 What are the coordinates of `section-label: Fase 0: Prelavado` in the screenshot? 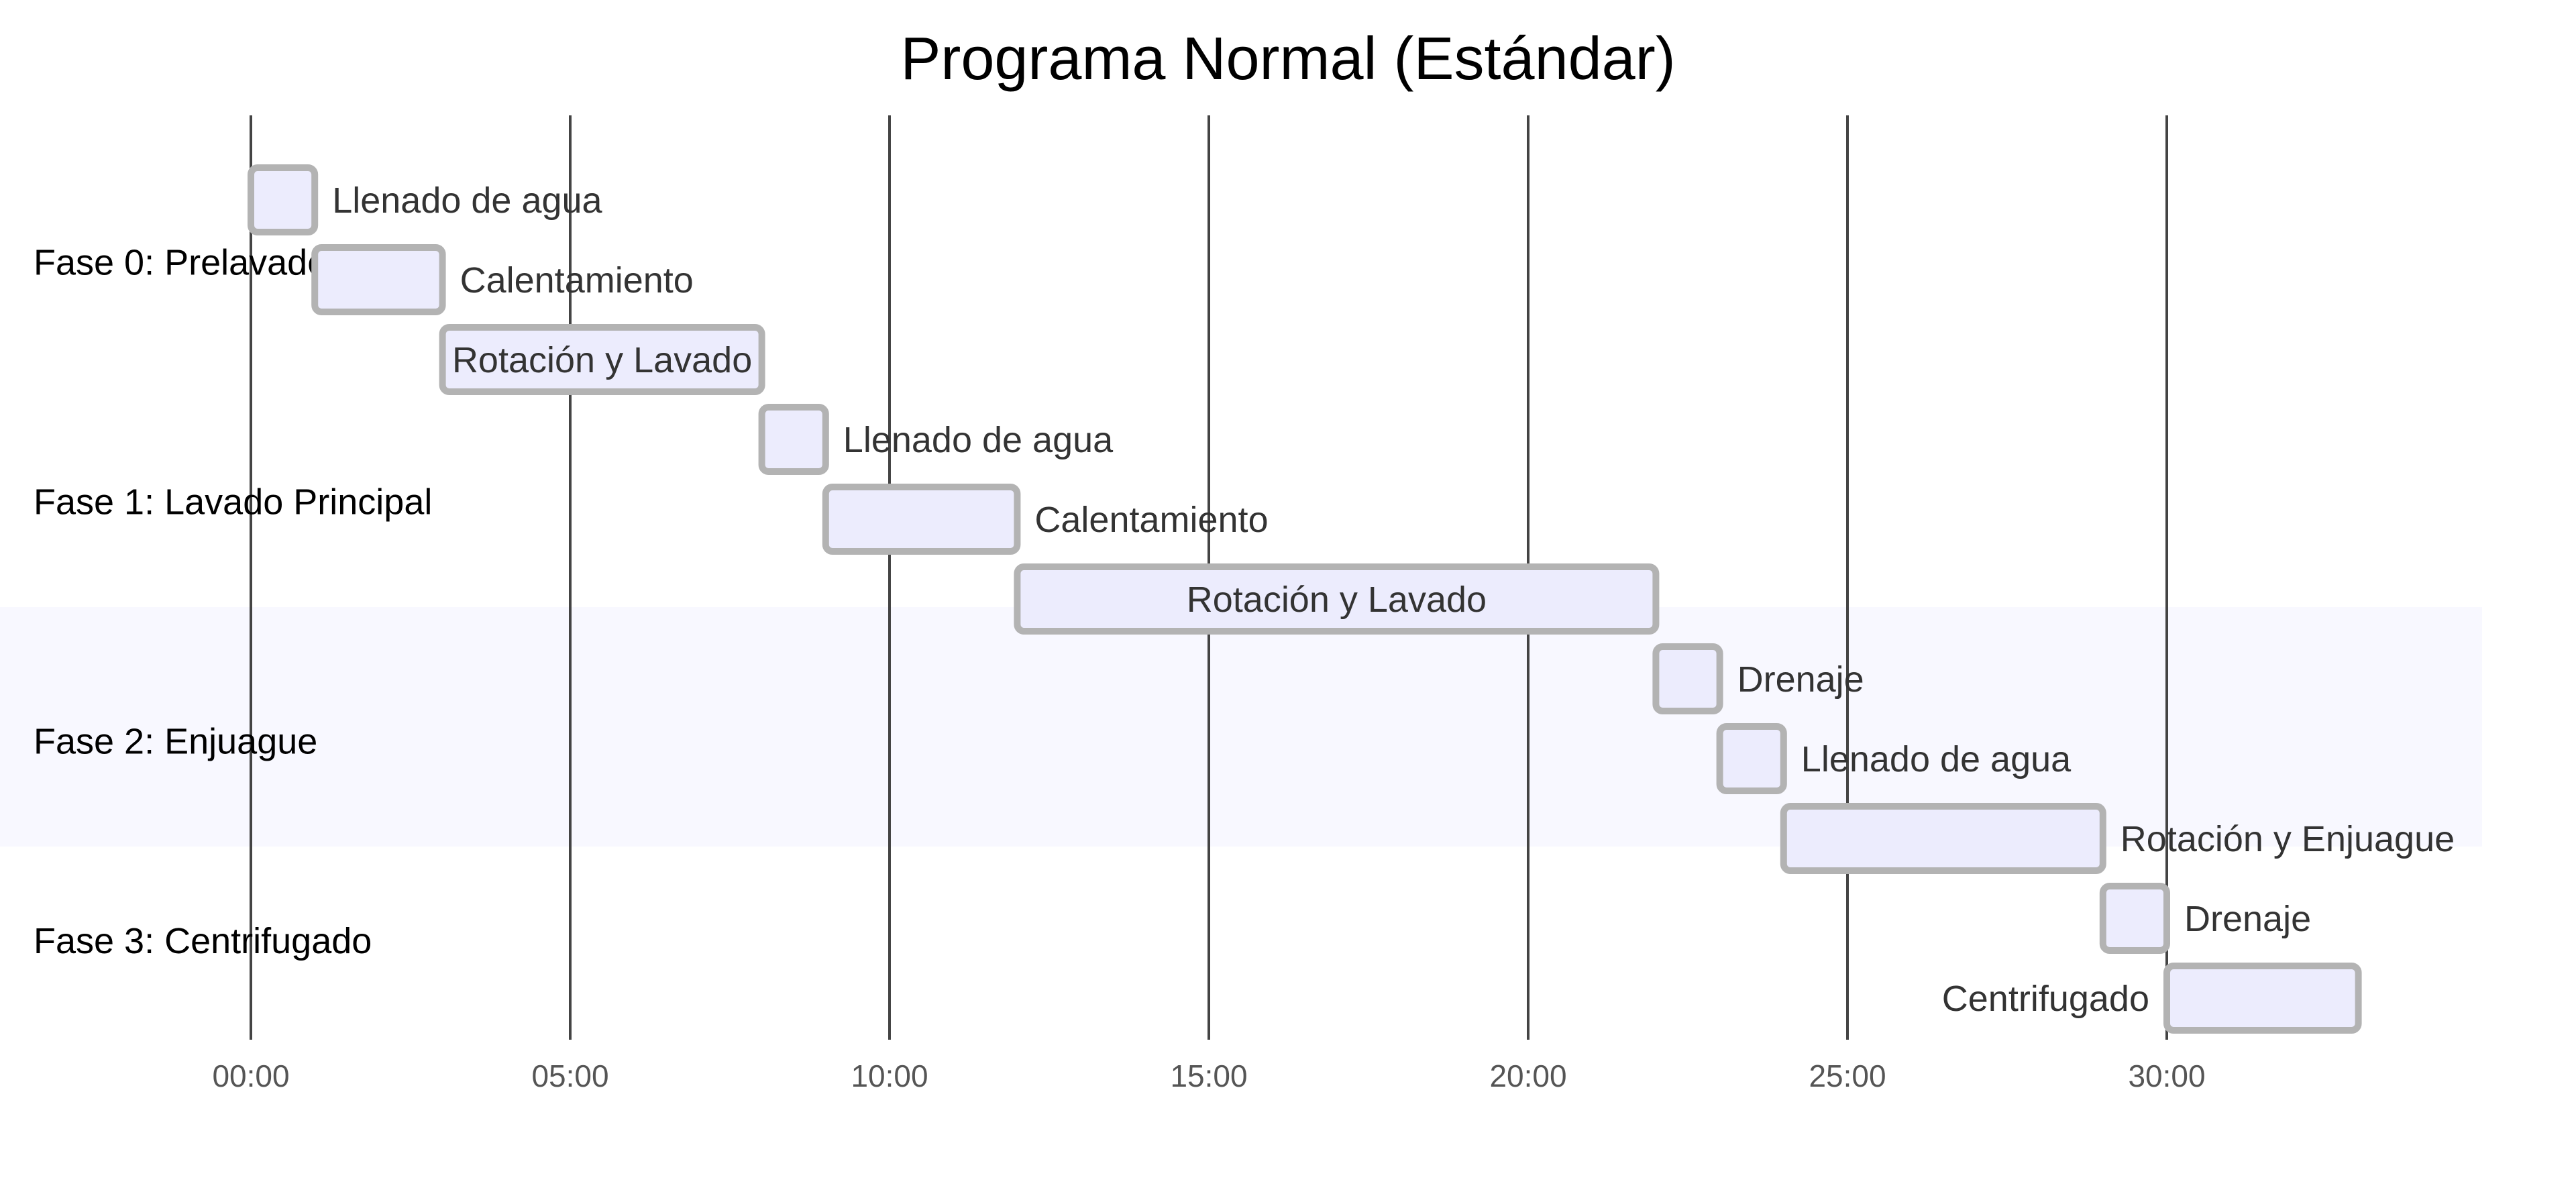 It's located at (180, 263).